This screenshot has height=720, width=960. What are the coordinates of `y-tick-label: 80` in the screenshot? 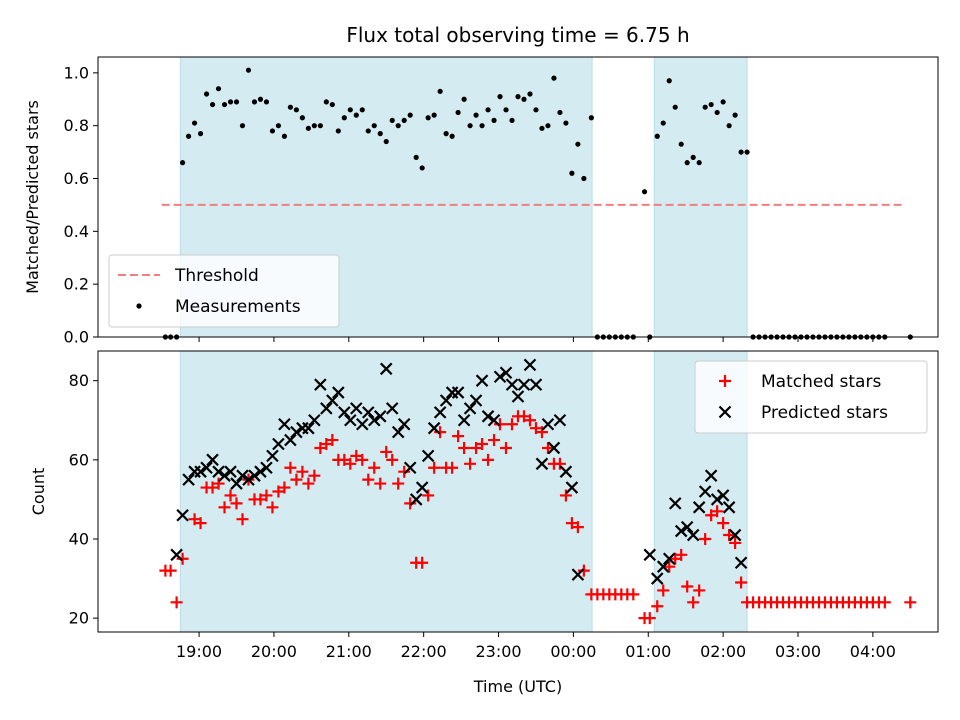 It's located at (79, 380).